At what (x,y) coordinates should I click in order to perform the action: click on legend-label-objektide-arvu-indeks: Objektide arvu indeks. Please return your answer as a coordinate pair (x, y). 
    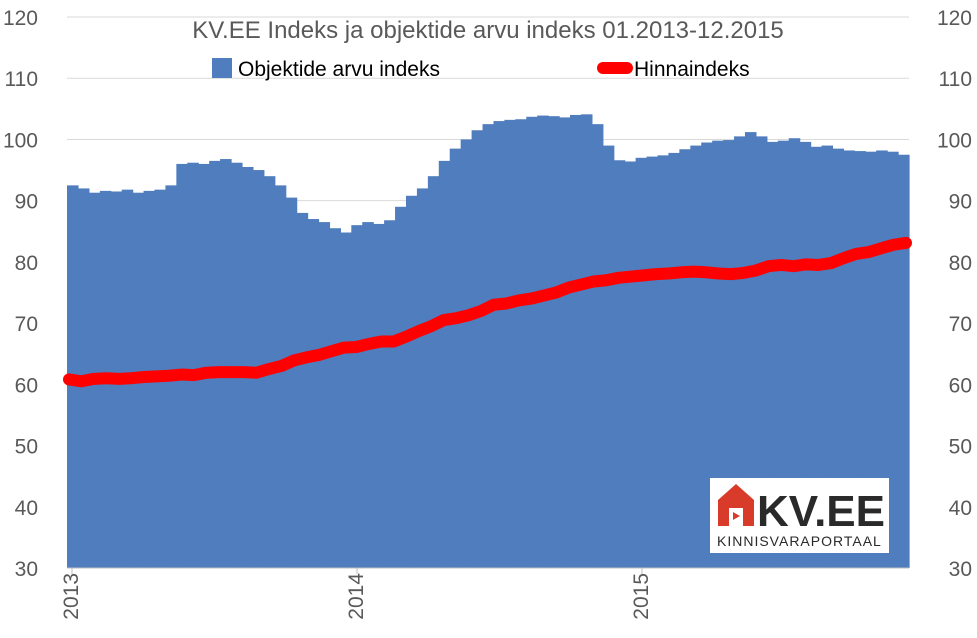
    Looking at the image, I should click on (339, 69).